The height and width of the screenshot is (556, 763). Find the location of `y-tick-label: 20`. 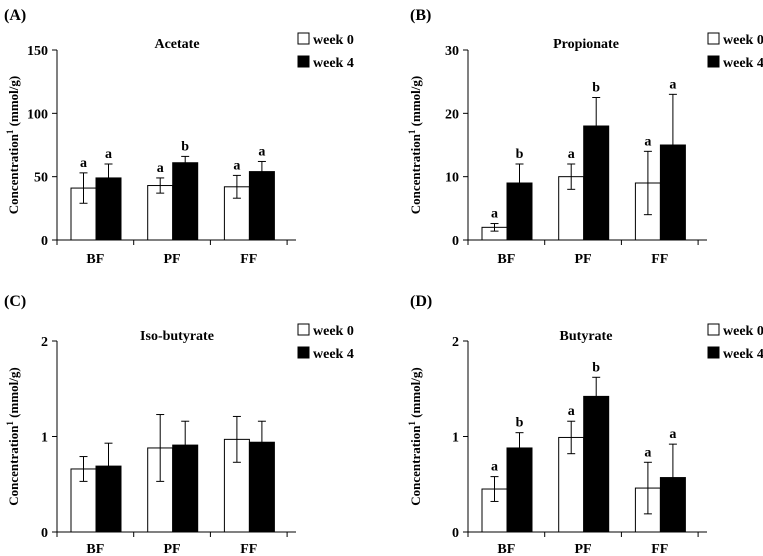

y-tick-label: 20 is located at coordinates (452, 114).